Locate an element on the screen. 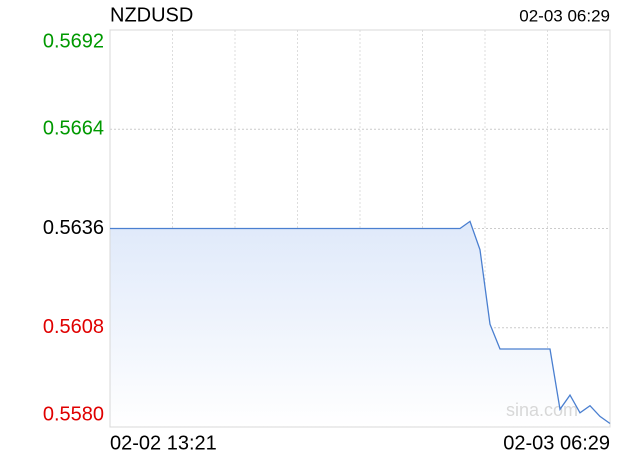 The height and width of the screenshot is (460, 620). x-tick-label: 02-02 13:21 is located at coordinates (163, 443).